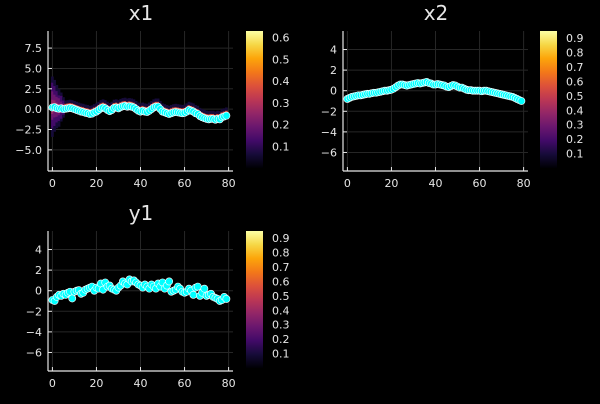 This screenshot has width=600, height=404. I want to click on x-tick-label: 60, so click(185, 183).